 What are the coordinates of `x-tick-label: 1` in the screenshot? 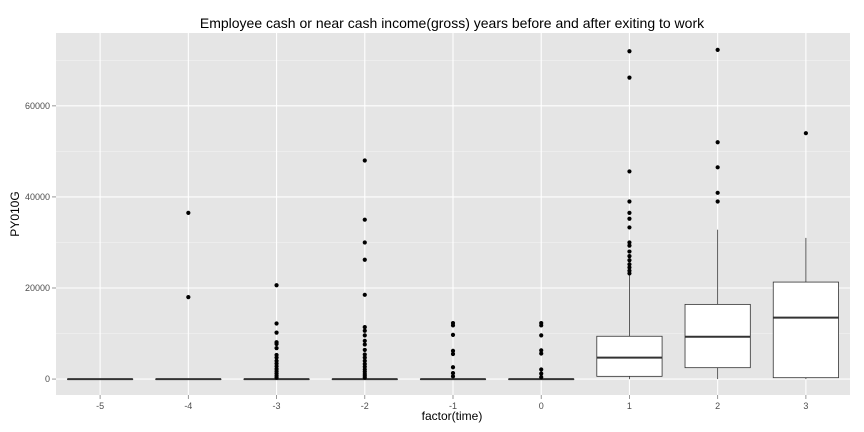 It's located at (629, 406).